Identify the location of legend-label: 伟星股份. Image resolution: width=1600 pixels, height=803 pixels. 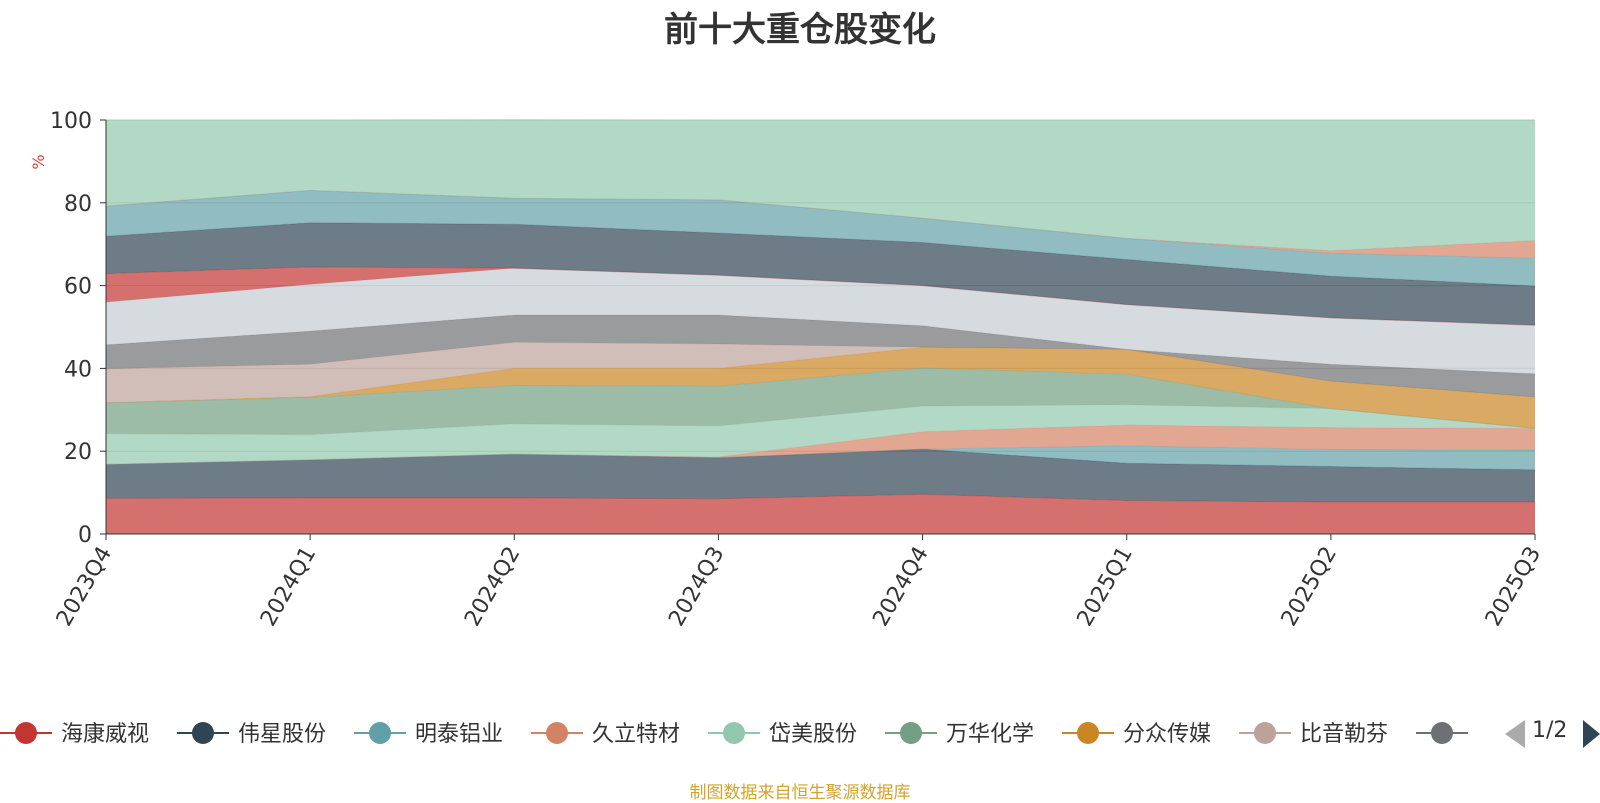
(282, 734).